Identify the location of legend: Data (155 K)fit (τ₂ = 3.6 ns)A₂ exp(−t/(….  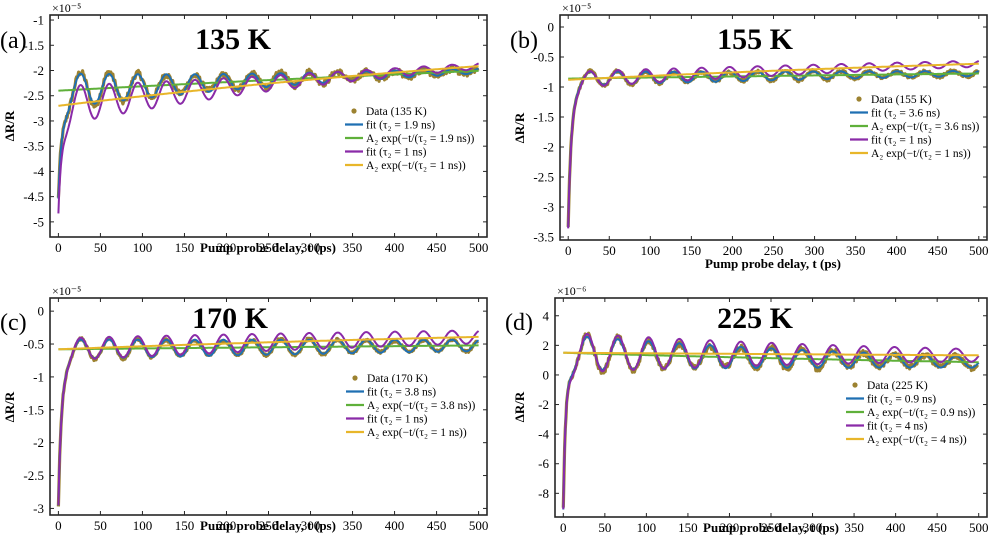
(914, 127).